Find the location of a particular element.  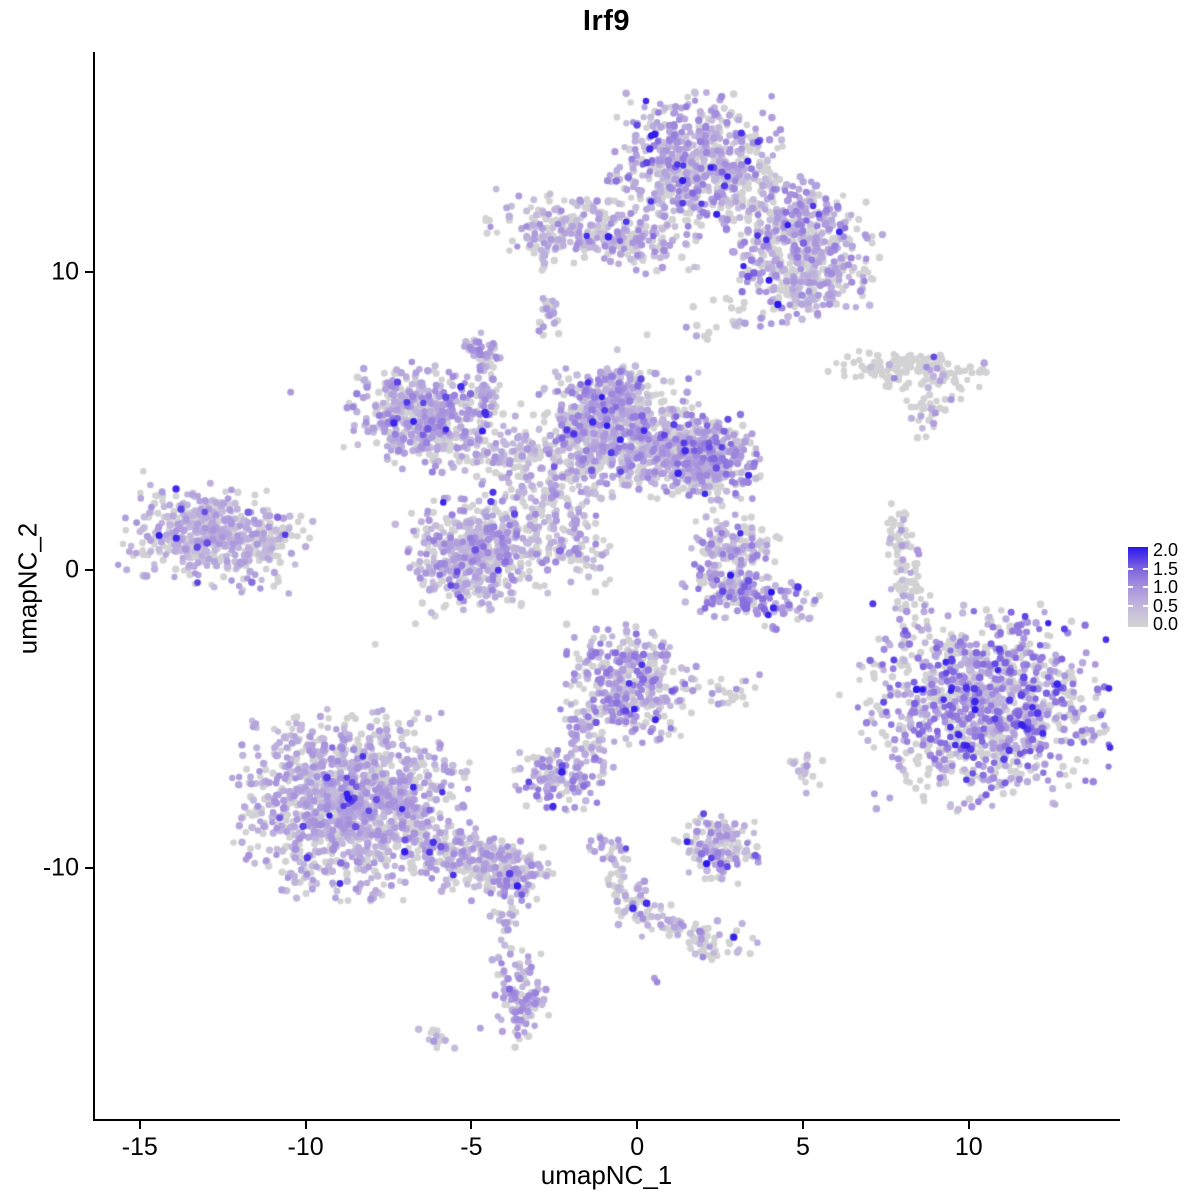

colorbar-value-label: 0.0 is located at coordinates (1166, 624).